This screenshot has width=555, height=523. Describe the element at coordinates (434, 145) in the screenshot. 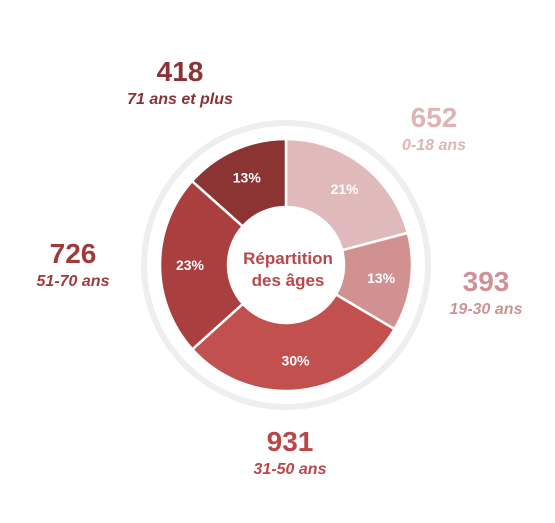

I see `category-name: 0-18 ans` at that location.